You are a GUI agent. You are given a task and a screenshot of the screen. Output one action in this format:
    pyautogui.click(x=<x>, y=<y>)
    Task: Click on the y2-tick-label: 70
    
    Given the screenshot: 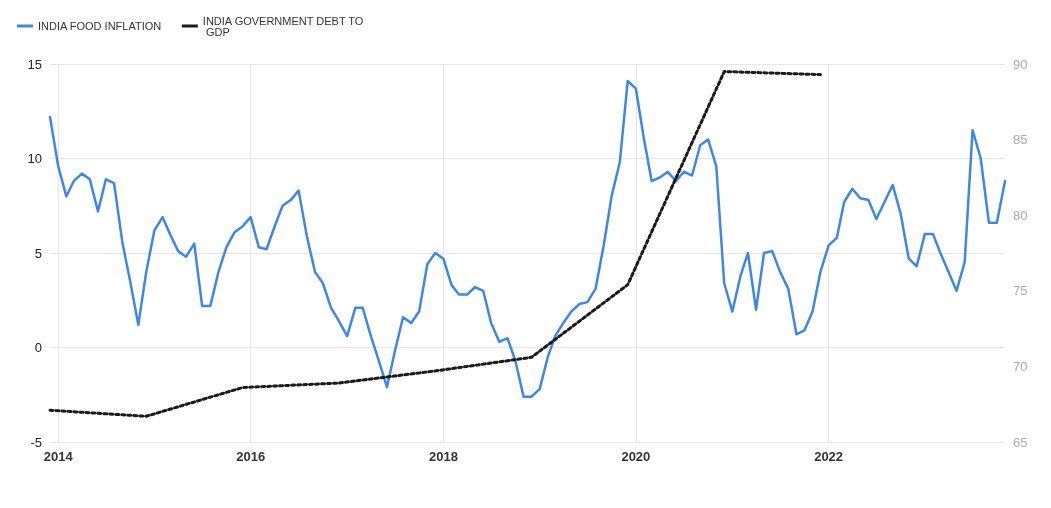 What is the action you would take?
    pyautogui.click(x=1020, y=366)
    